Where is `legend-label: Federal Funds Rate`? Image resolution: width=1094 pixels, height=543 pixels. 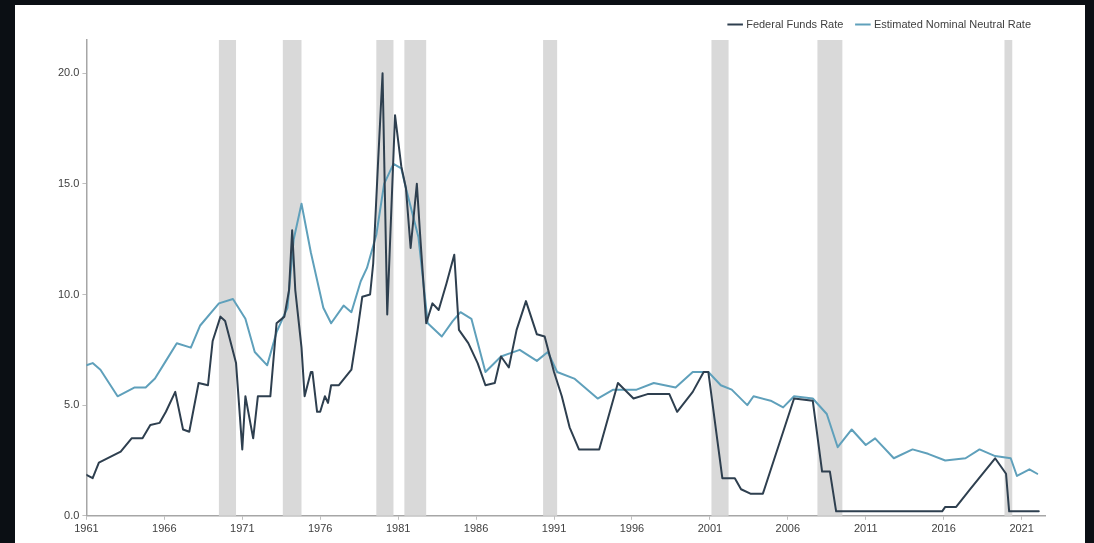 legend-label: Federal Funds Rate is located at coordinates (795, 23).